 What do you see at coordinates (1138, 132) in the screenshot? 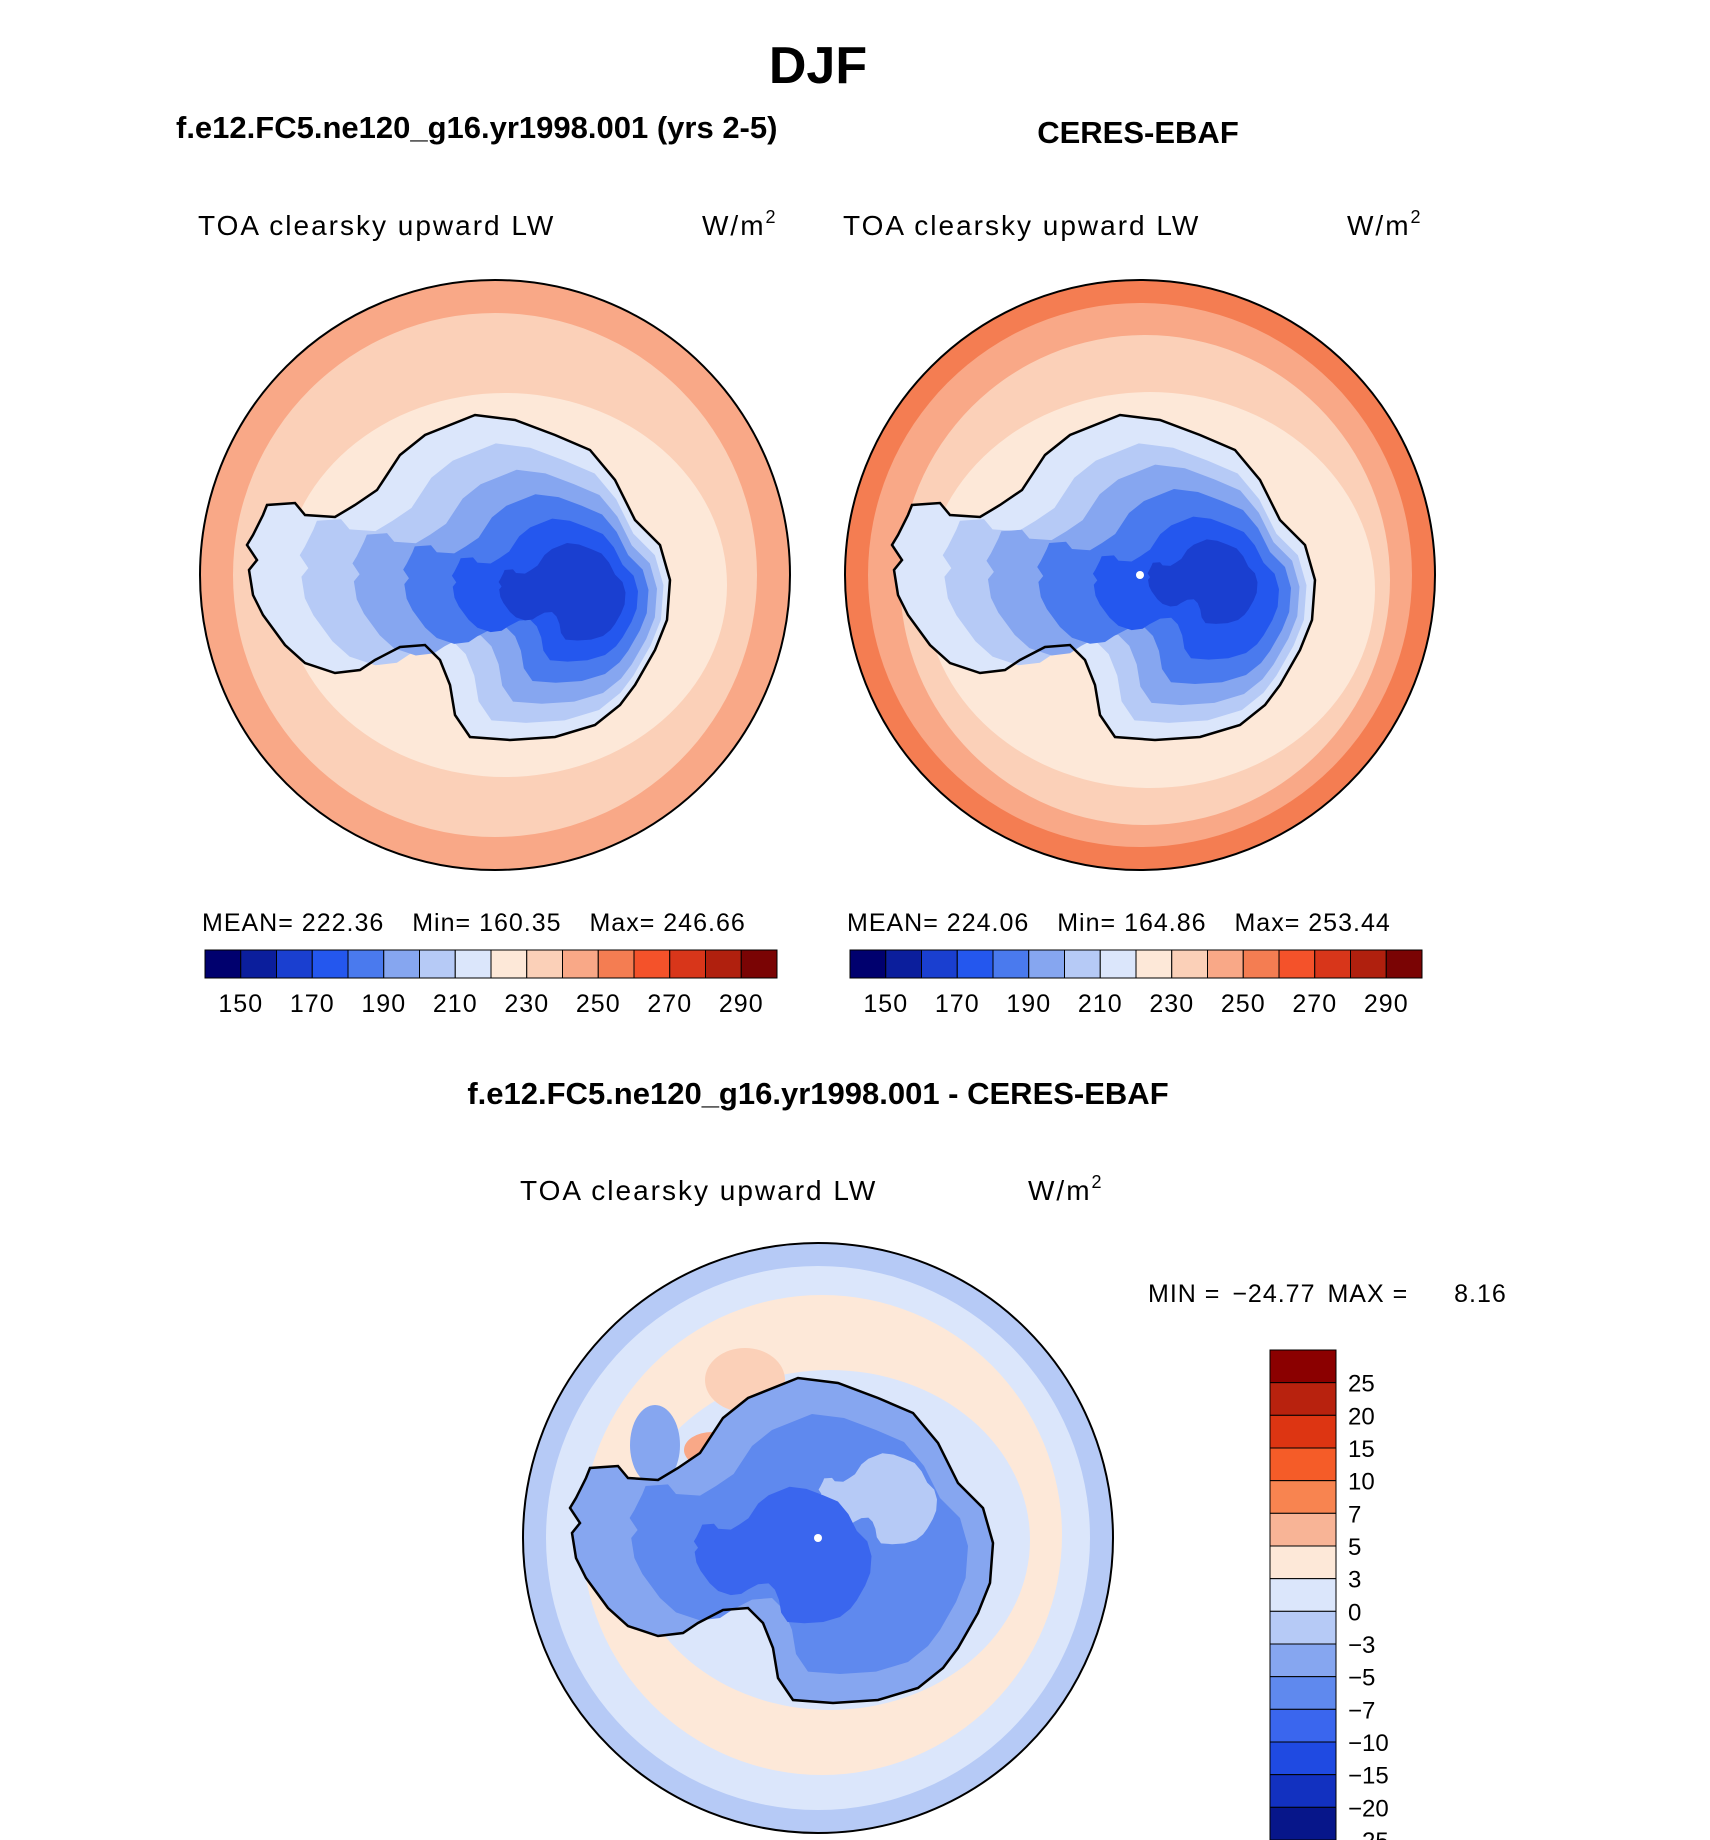
I see `obs-title: CERES-EBAF` at bounding box center [1138, 132].